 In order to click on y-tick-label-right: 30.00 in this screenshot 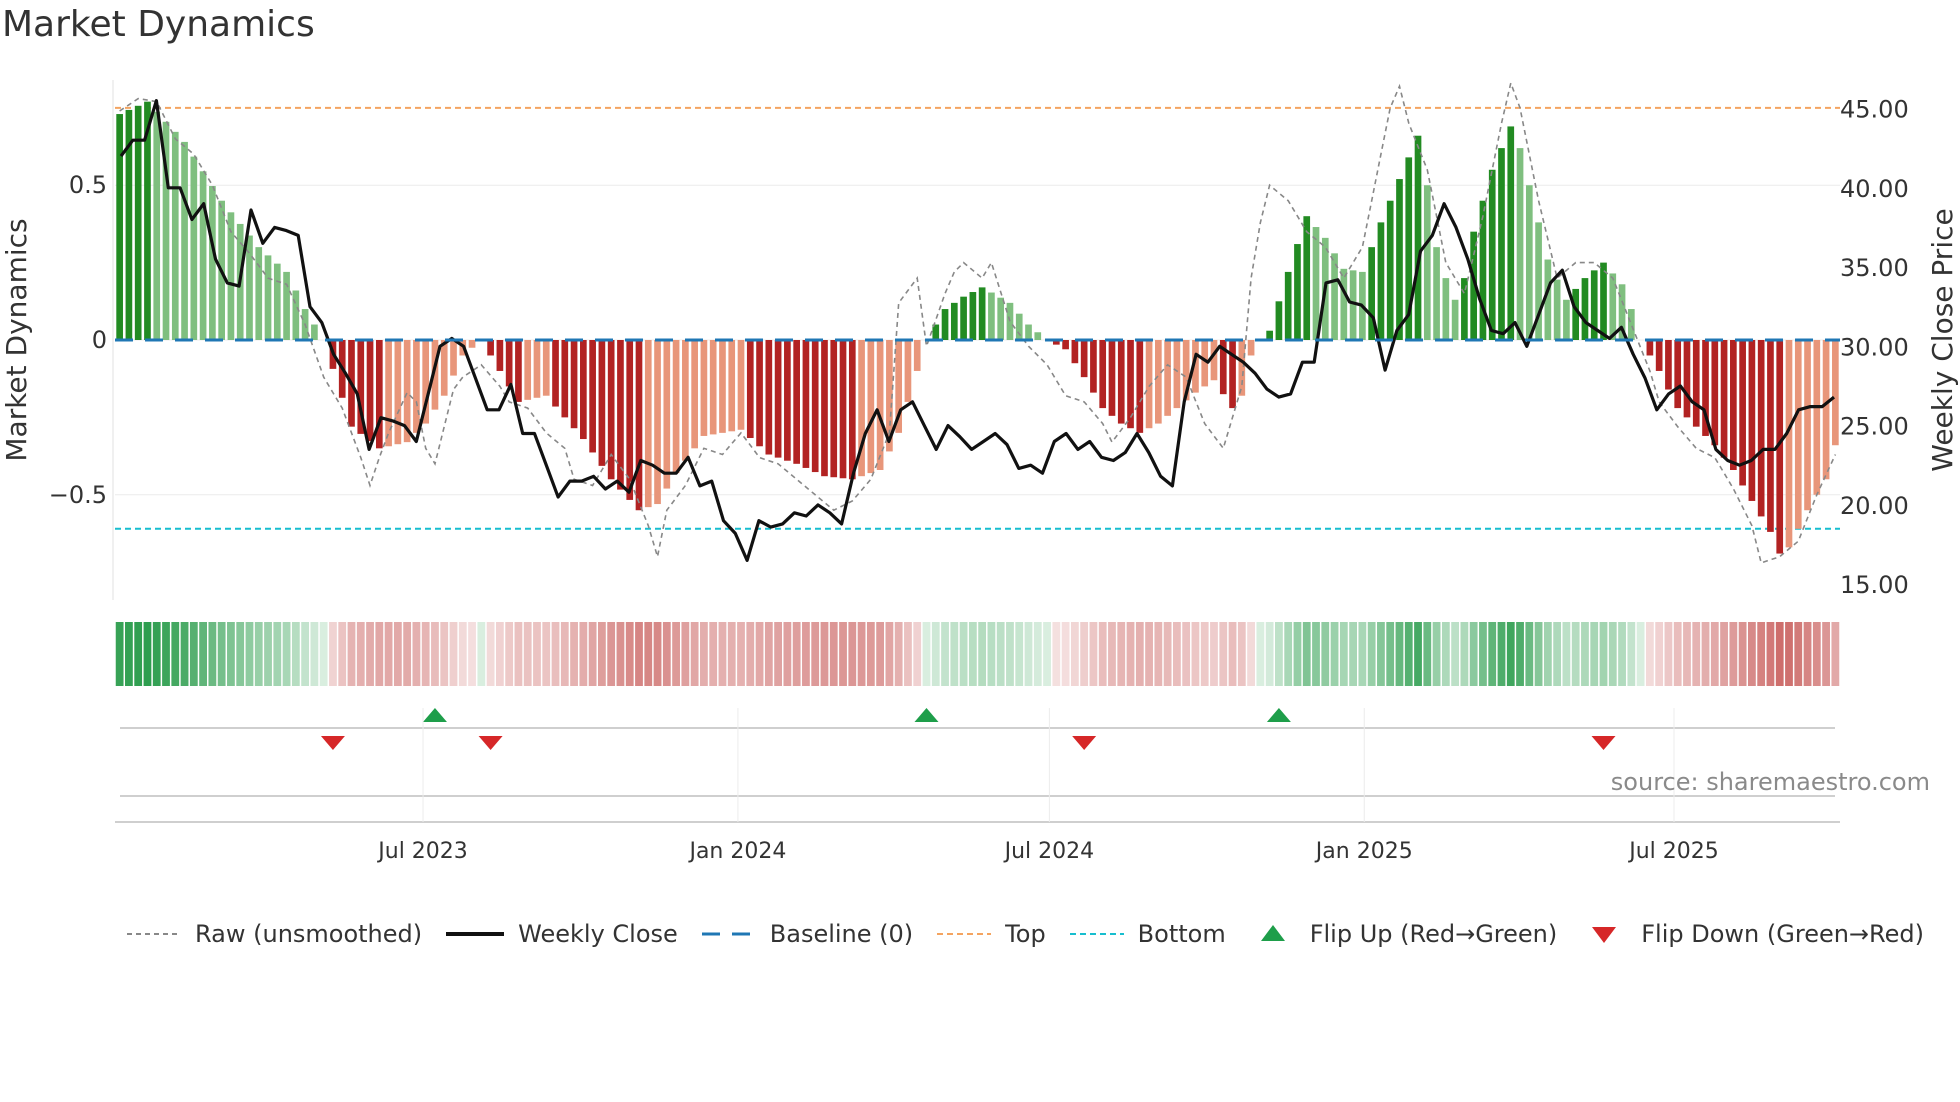, I will do `click(1874, 347)`.